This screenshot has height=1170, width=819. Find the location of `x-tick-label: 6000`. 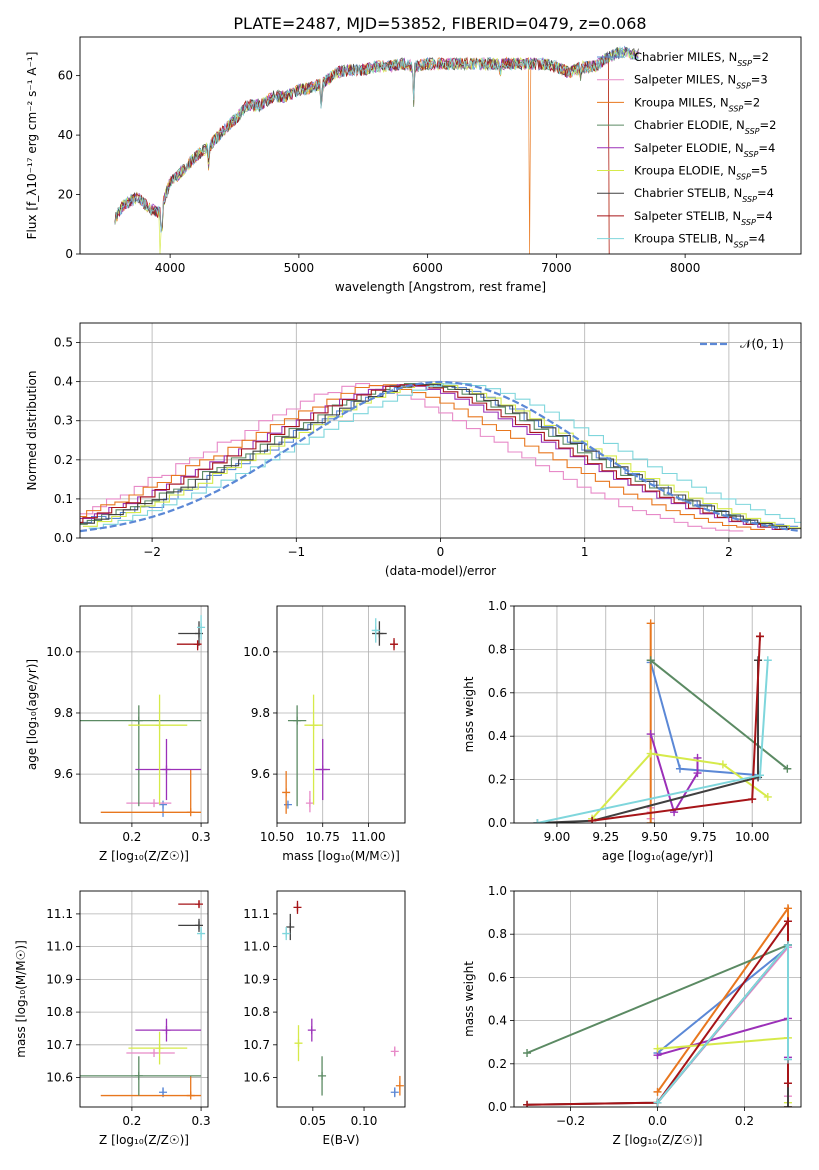

x-tick-label: 6000 is located at coordinates (427, 268).